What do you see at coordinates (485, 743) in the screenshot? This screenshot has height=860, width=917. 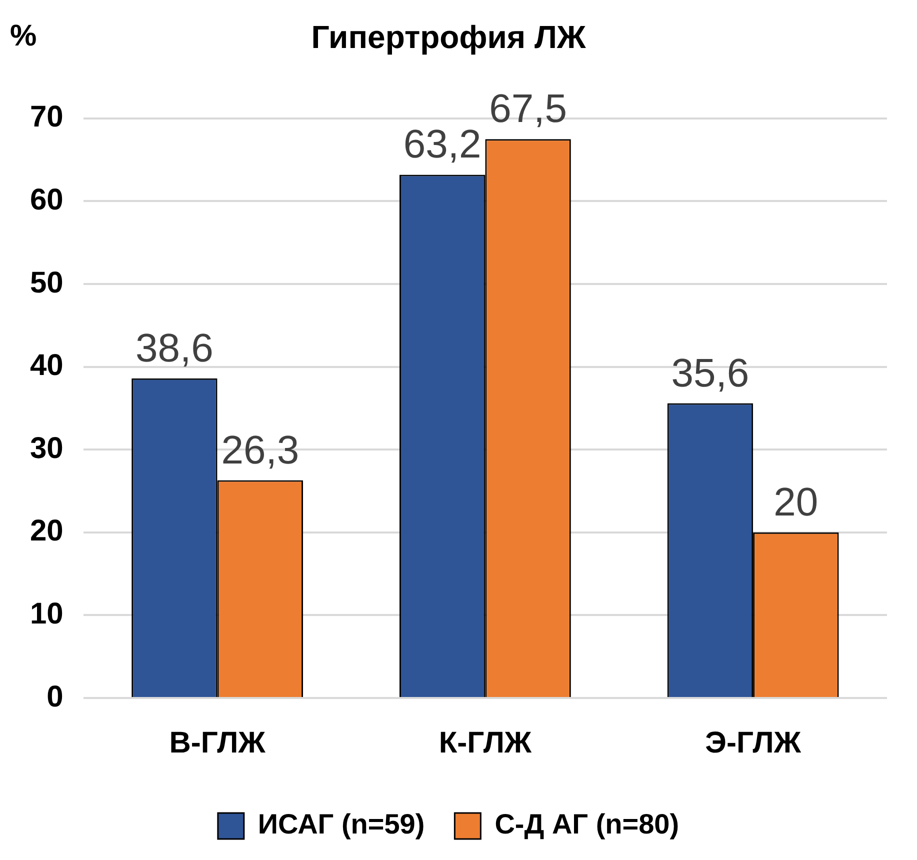 I see `x-tick-label: К-ГЛЖ` at bounding box center [485, 743].